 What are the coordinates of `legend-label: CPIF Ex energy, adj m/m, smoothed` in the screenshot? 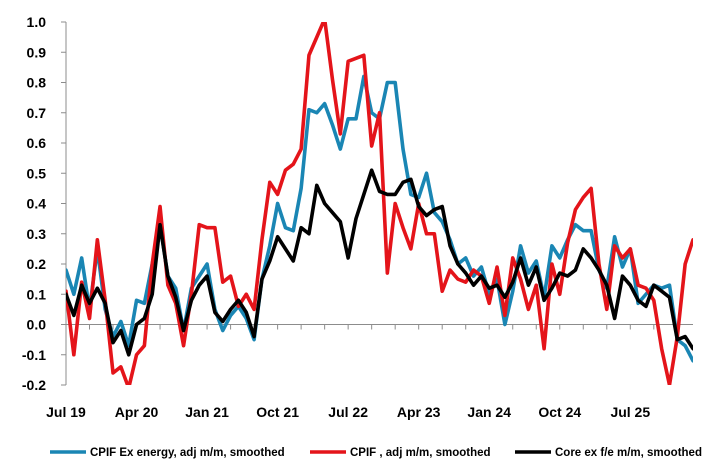 It's located at (187, 453).